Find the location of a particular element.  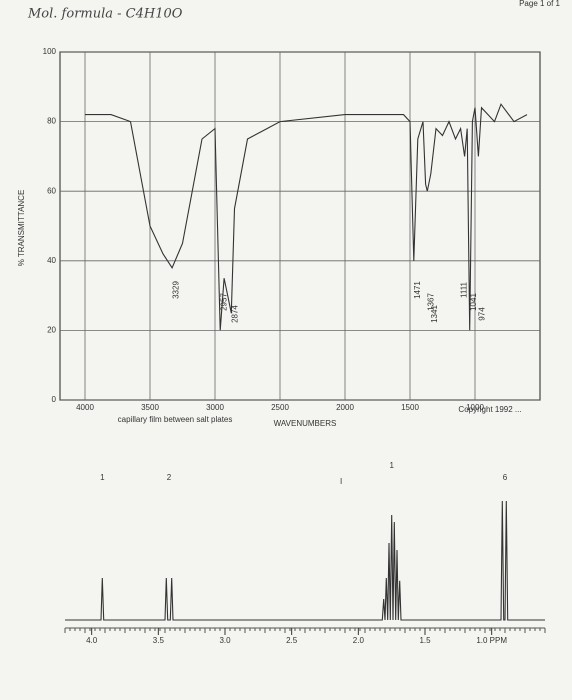

x-tick-label: 2.0 is located at coordinates (359, 640).